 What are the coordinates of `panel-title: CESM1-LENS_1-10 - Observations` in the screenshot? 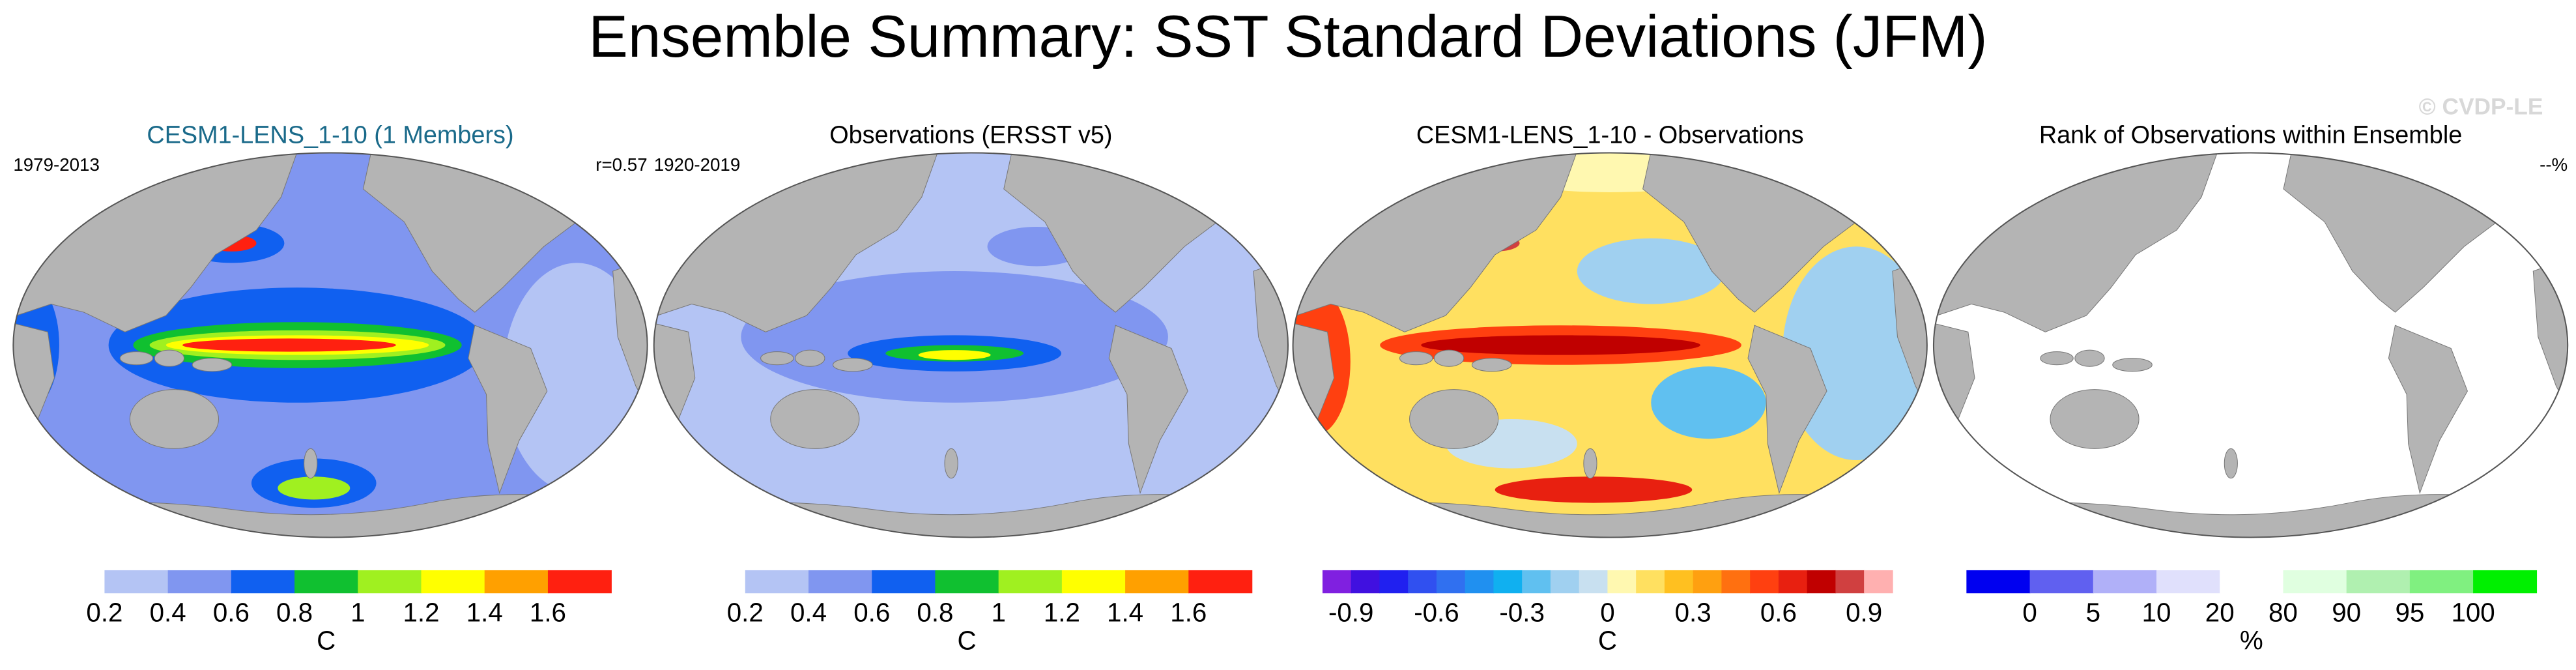 It's located at (1610, 135).